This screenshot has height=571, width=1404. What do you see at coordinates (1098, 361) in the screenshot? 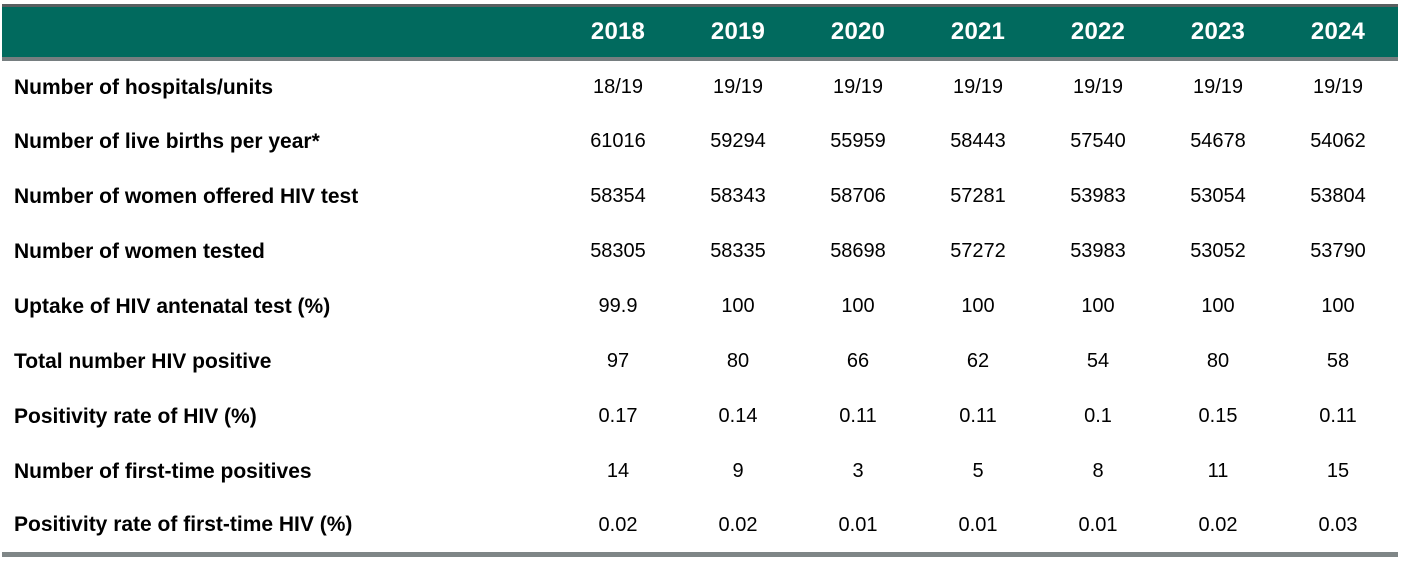
I see `data-cell: 54` at bounding box center [1098, 361].